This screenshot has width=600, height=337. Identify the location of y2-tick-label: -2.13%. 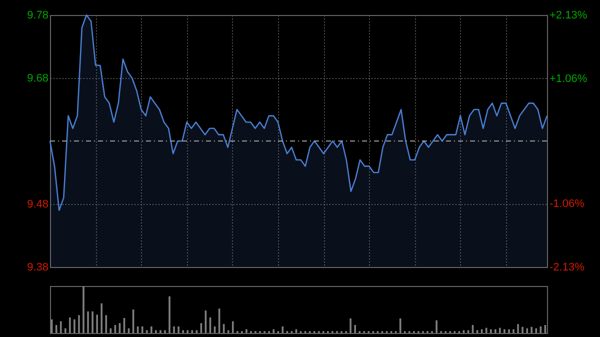
(567, 268).